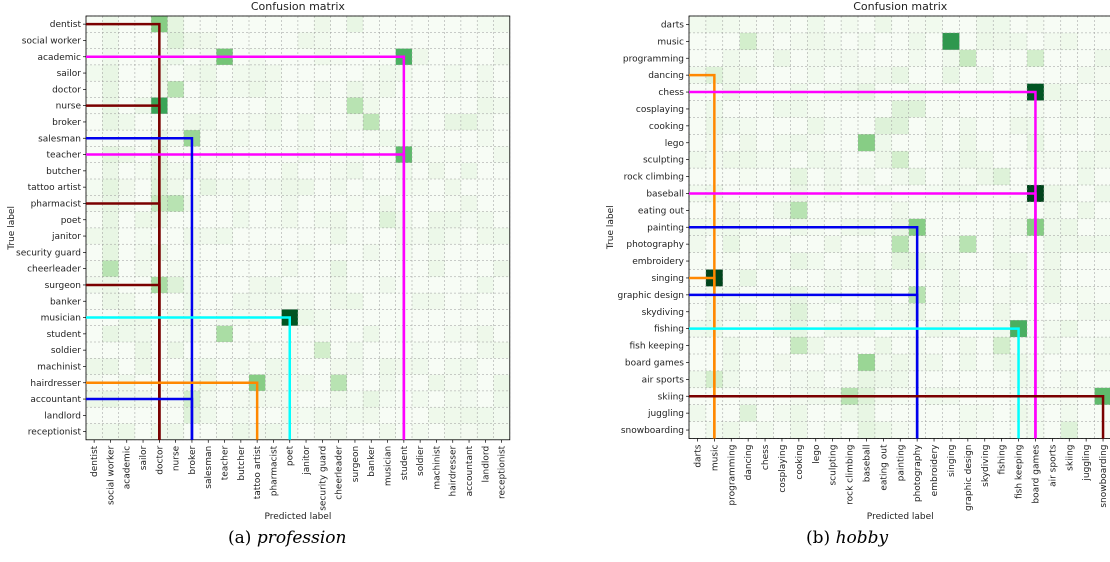 The height and width of the screenshot is (562, 1110). What do you see at coordinates (656, 347) in the screenshot?
I see `y-tick-label: fish keeping` at bounding box center [656, 347].